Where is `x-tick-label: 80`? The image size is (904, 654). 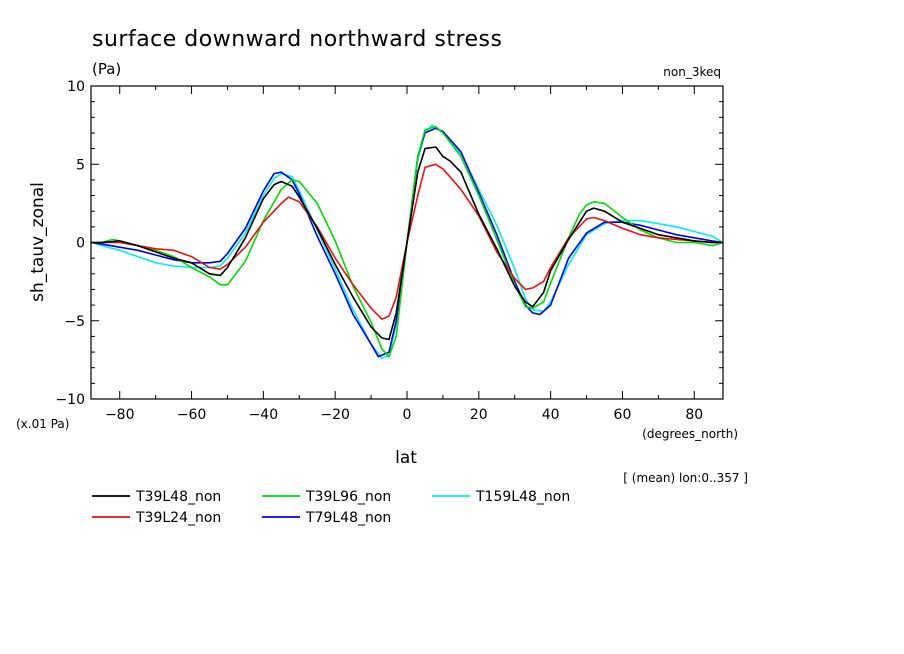 x-tick-label: 80 is located at coordinates (694, 415).